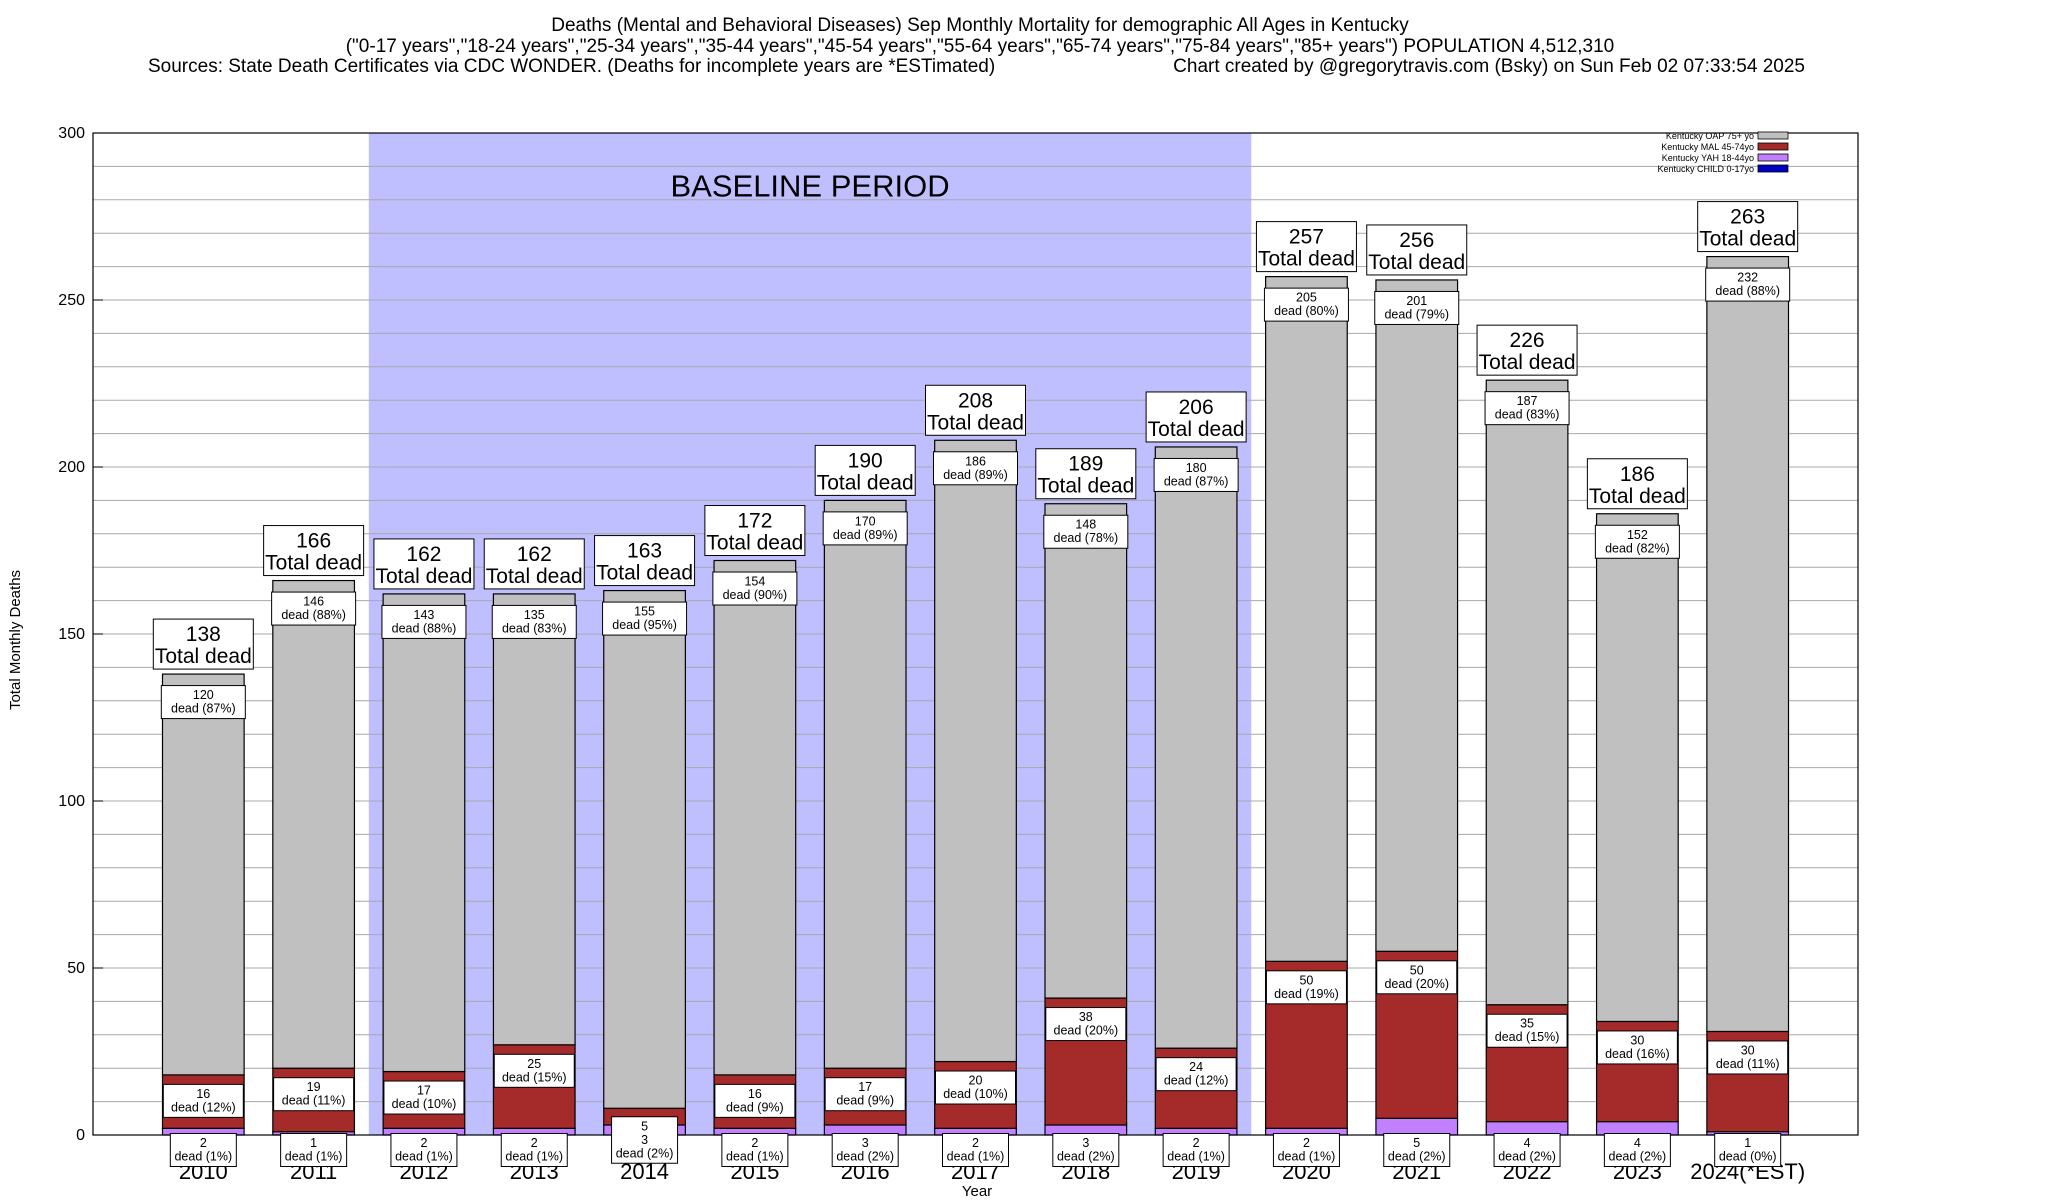  What do you see at coordinates (1527, 415) in the screenshot?
I see `oap-label-text: dead (83%)` at bounding box center [1527, 415].